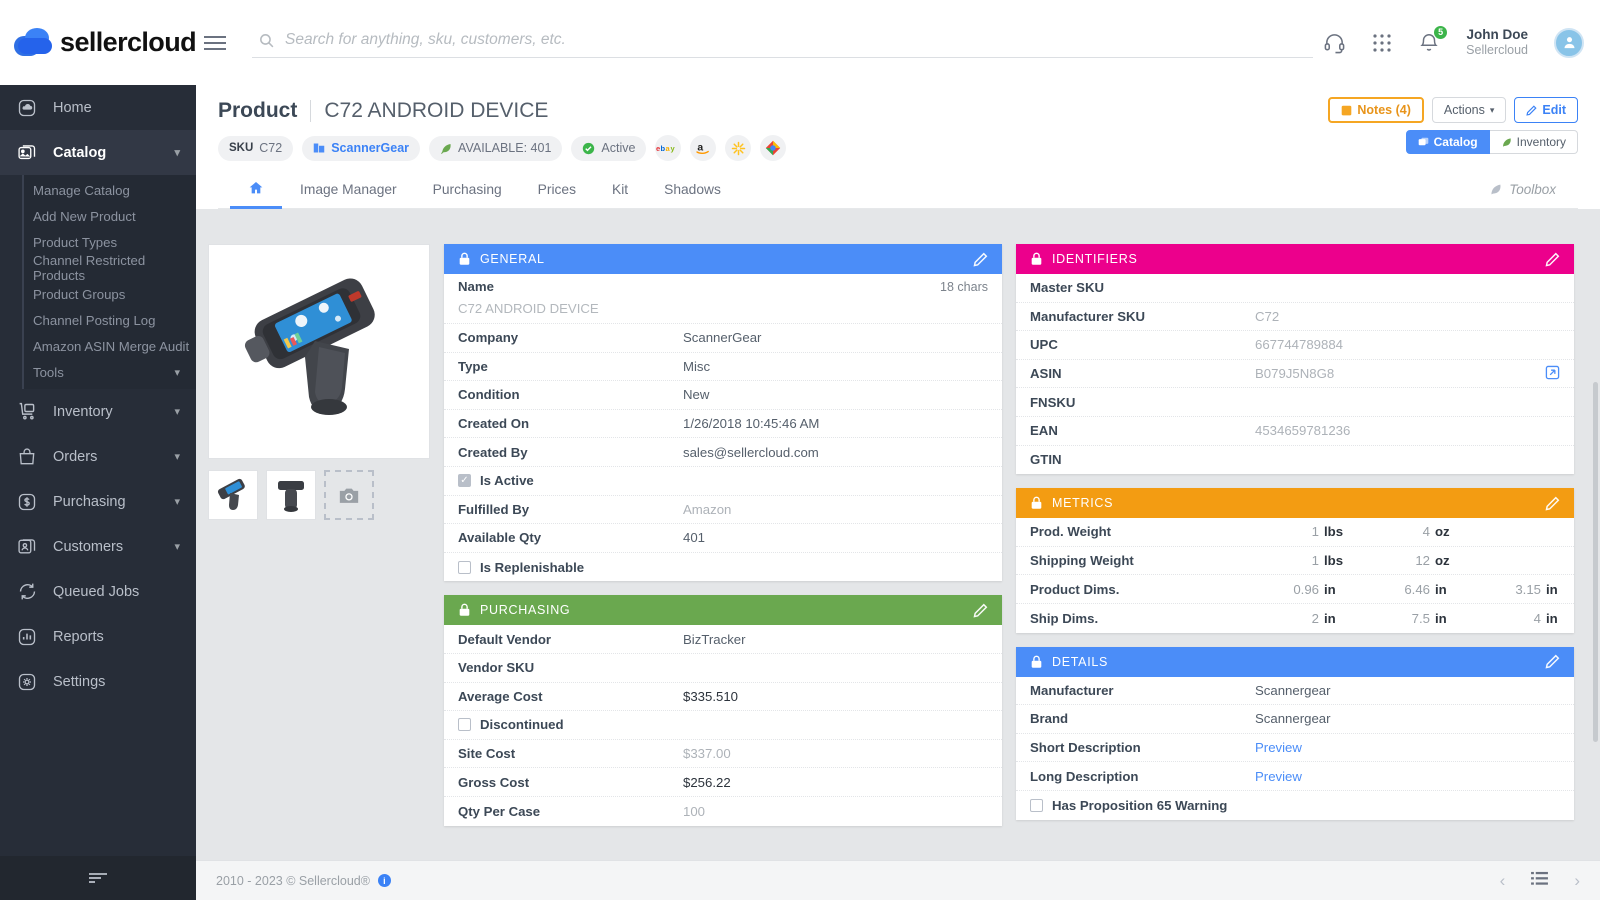 The image size is (1600, 900). What do you see at coordinates (98, 636) in the screenshot?
I see `sidebar-item-reports: Reports` at bounding box center [98, 636].